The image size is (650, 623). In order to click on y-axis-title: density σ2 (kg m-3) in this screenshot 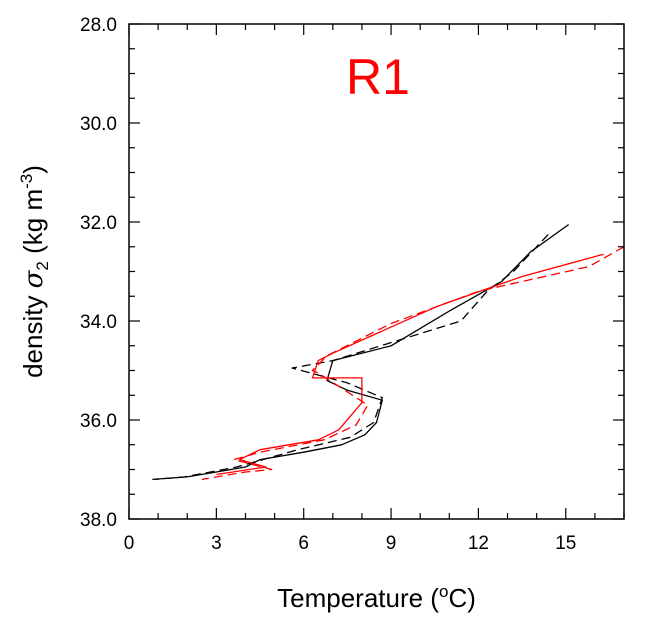, I will do `click(34, 271)`.